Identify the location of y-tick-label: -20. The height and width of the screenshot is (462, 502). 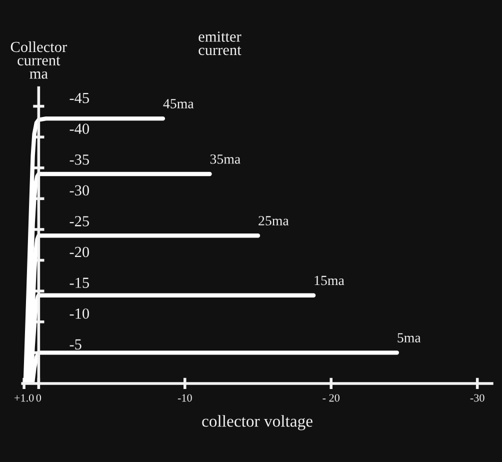
(80, 252).